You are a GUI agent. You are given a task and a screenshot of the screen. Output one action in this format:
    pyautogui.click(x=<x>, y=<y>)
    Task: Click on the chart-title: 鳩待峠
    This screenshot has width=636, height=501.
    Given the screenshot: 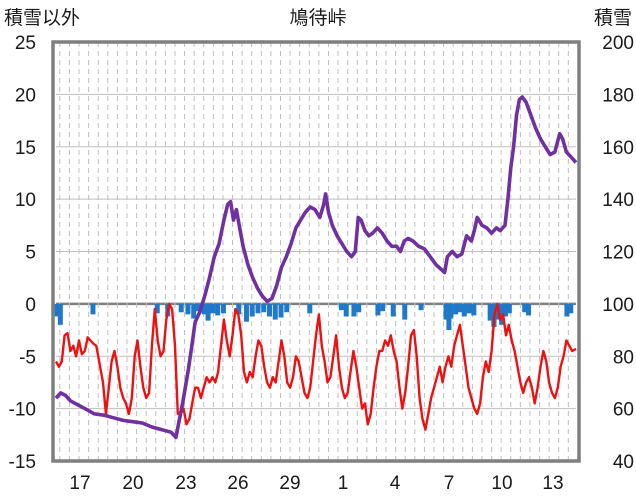 What is the action you would take?
    pyautogui.click(x=317, y=18)
    